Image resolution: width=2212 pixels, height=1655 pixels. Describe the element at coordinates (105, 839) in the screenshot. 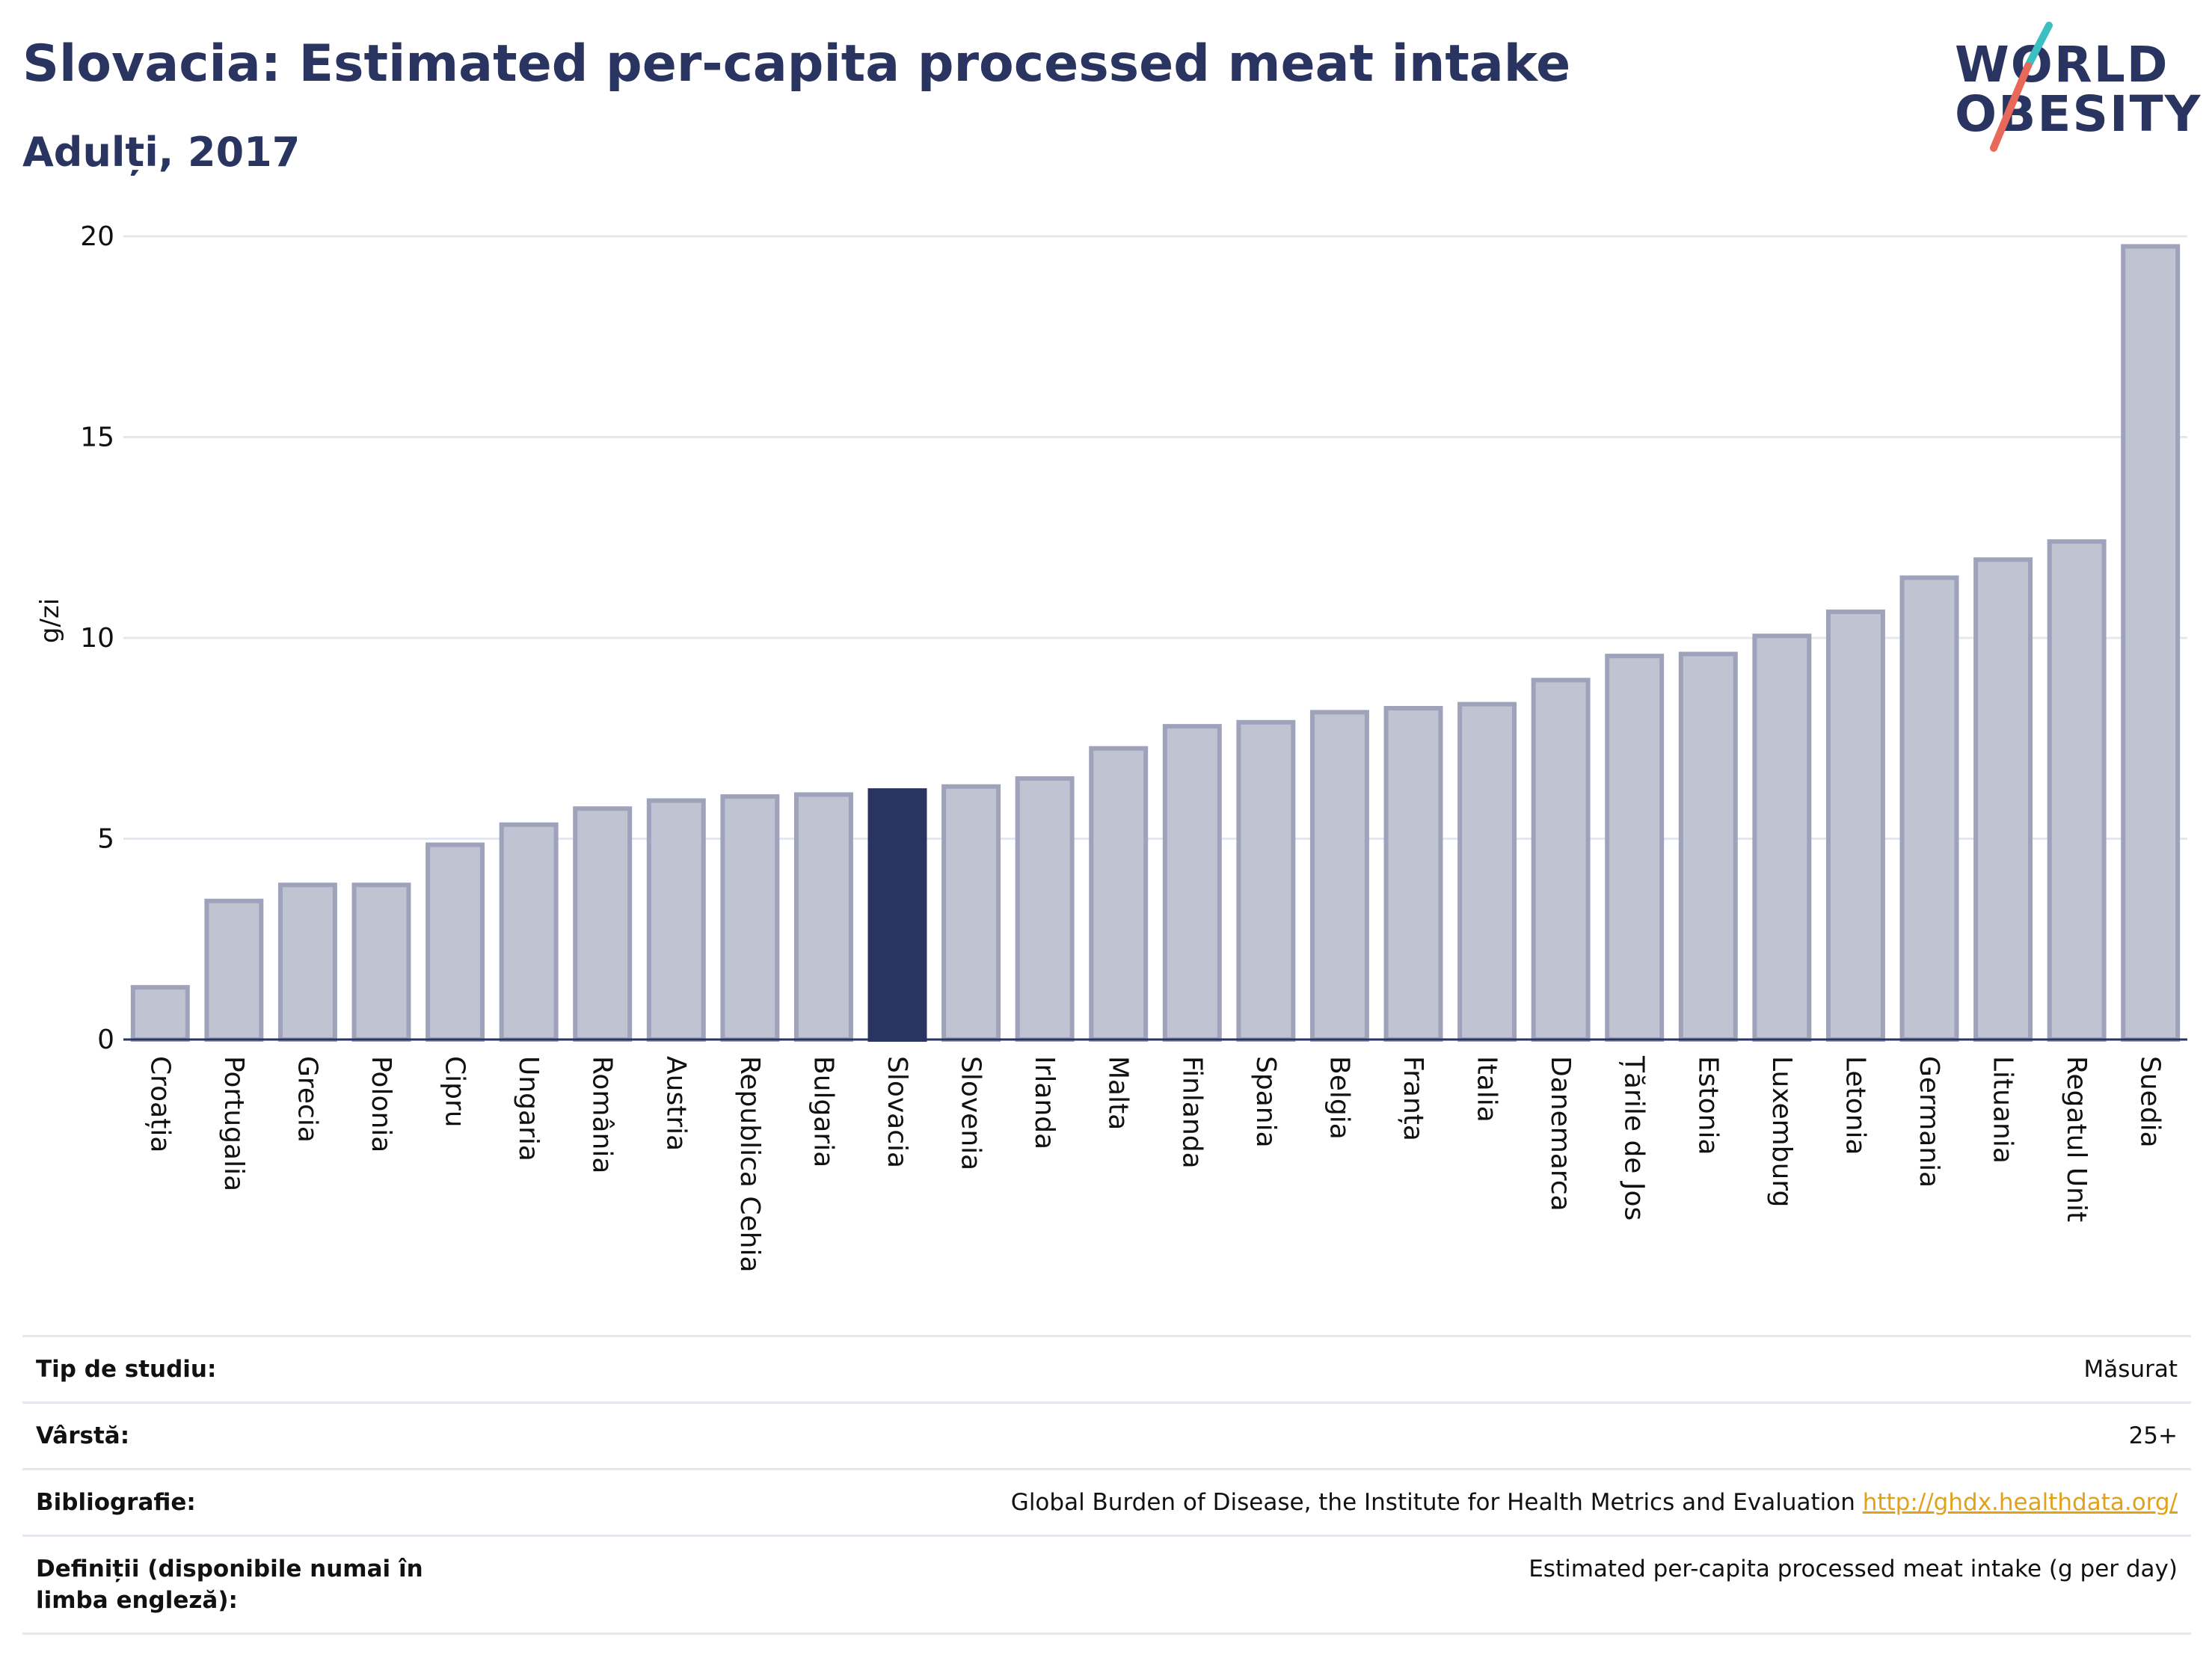

I see `y-tick-label: 5` at that location.